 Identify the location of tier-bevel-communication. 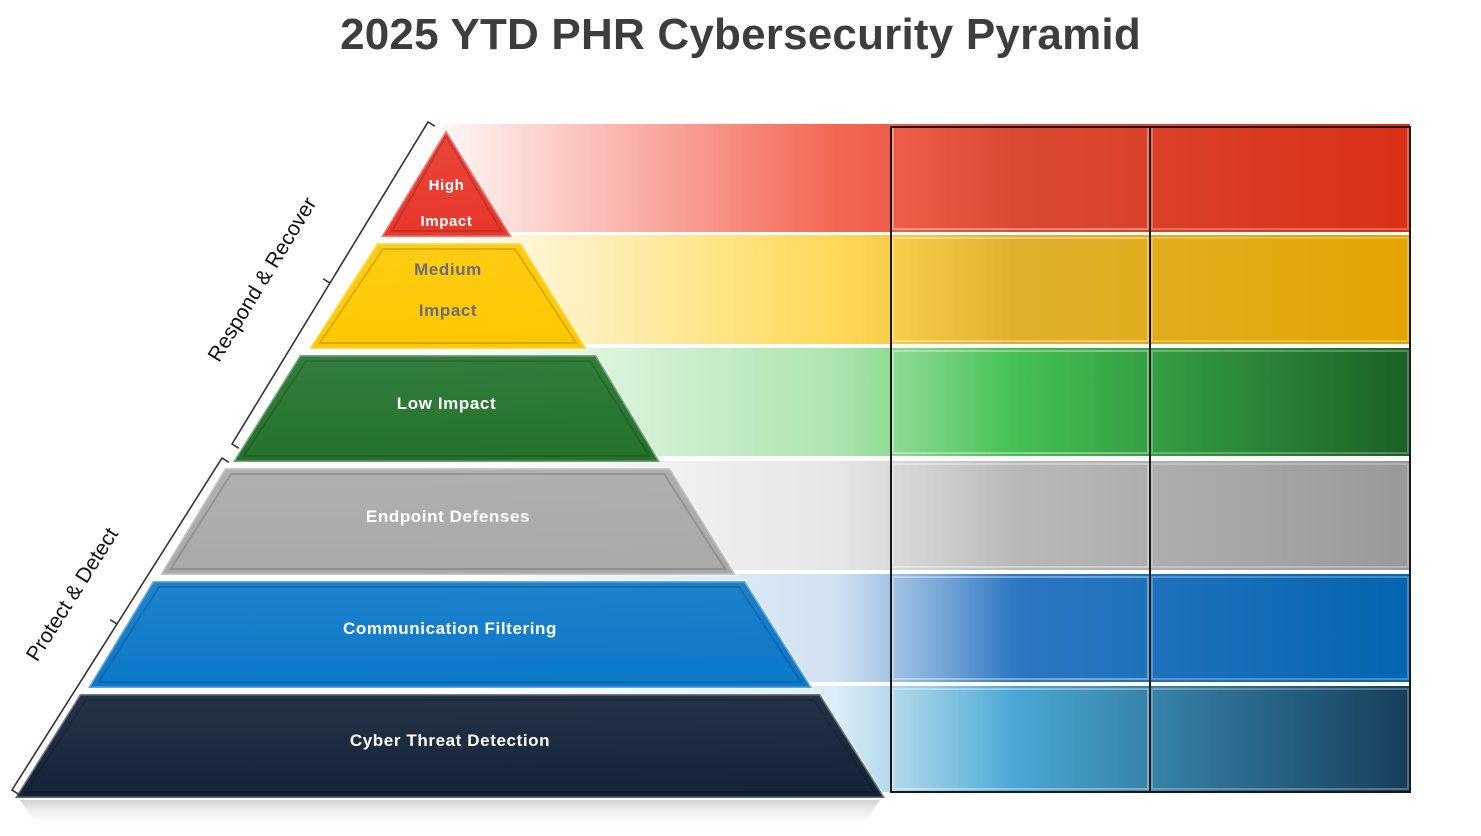
(450, 634).